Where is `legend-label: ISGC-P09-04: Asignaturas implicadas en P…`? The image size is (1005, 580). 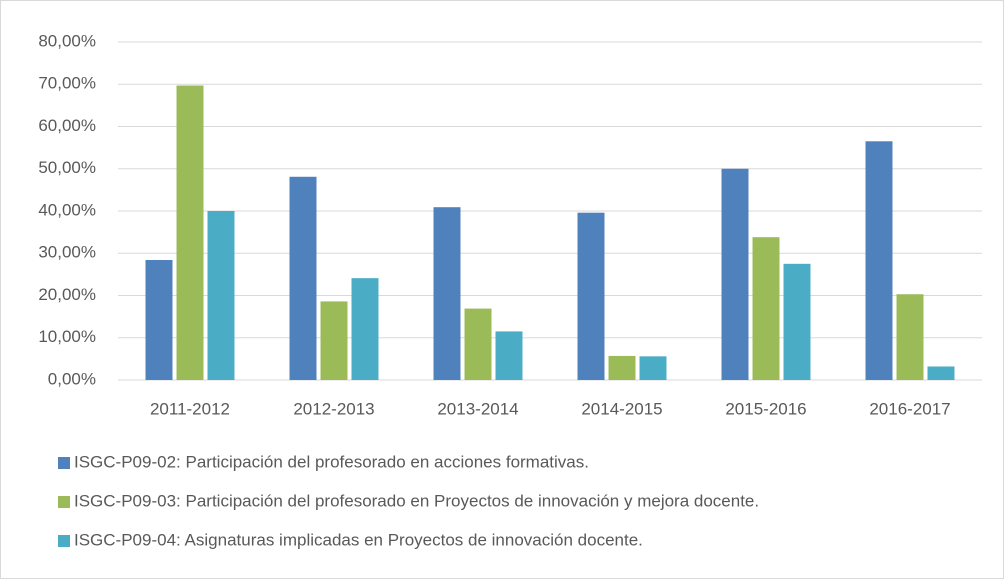
legend-label: ISGC-P09-04: Asignaturas implicadas en P… is located at coordinates (358, 539).